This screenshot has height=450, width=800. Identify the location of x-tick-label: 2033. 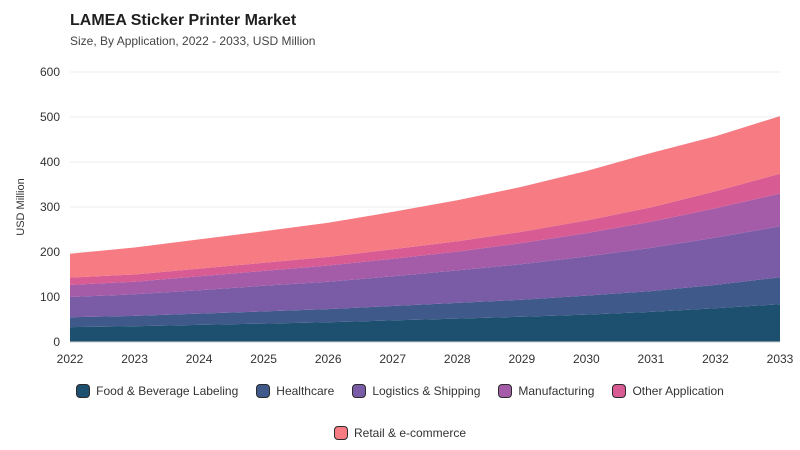
(780, 359).